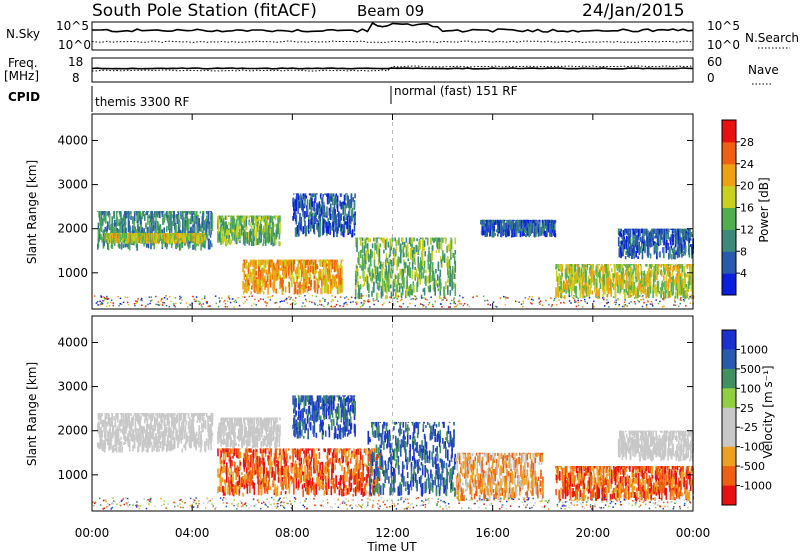 Image resolution: width=800 pixels, height=554 pixels. I want to click on heatmap-band, so click(324, 215).